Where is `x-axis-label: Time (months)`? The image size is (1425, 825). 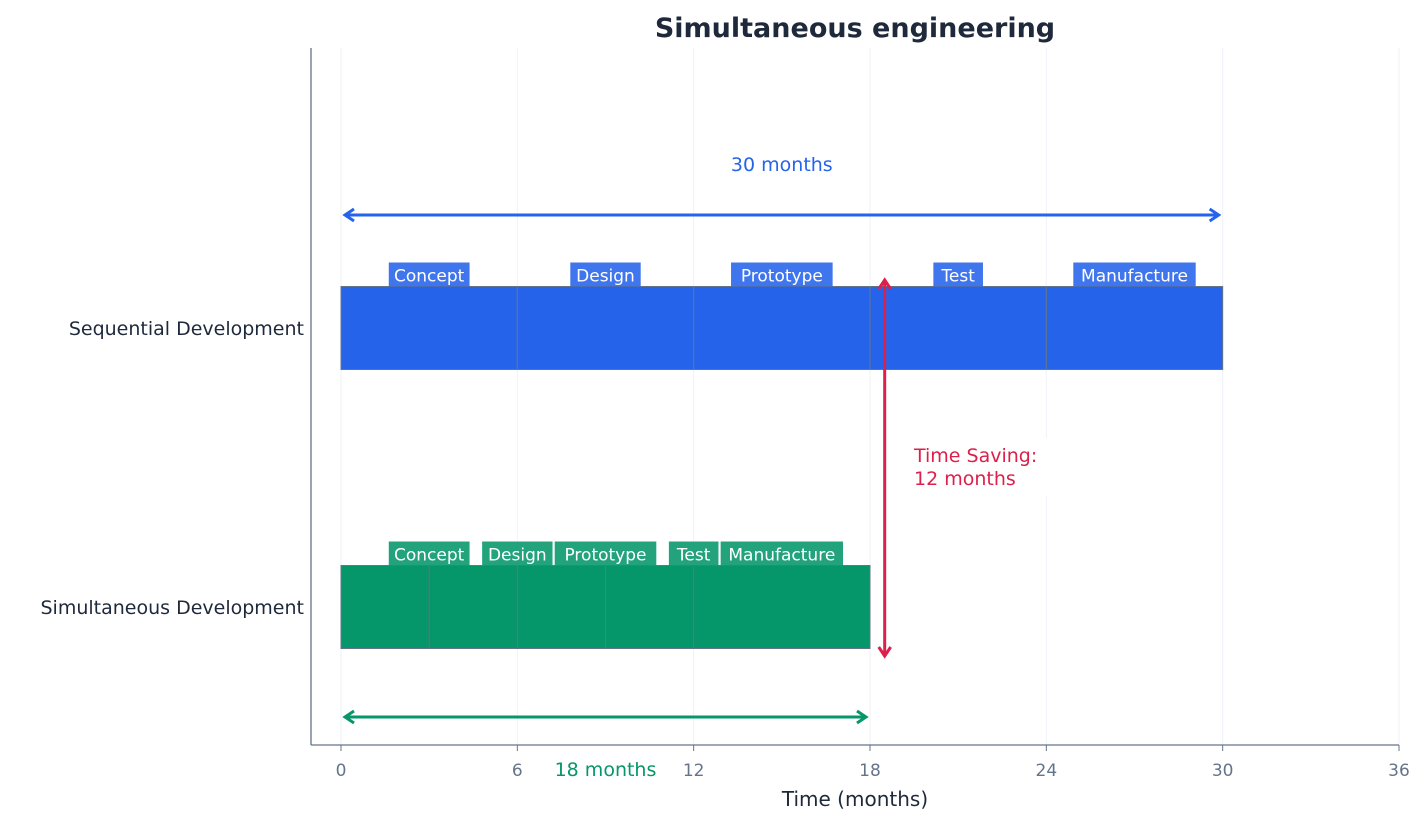 x-axis-label: Time (months) is located at coordinates (854, 799).